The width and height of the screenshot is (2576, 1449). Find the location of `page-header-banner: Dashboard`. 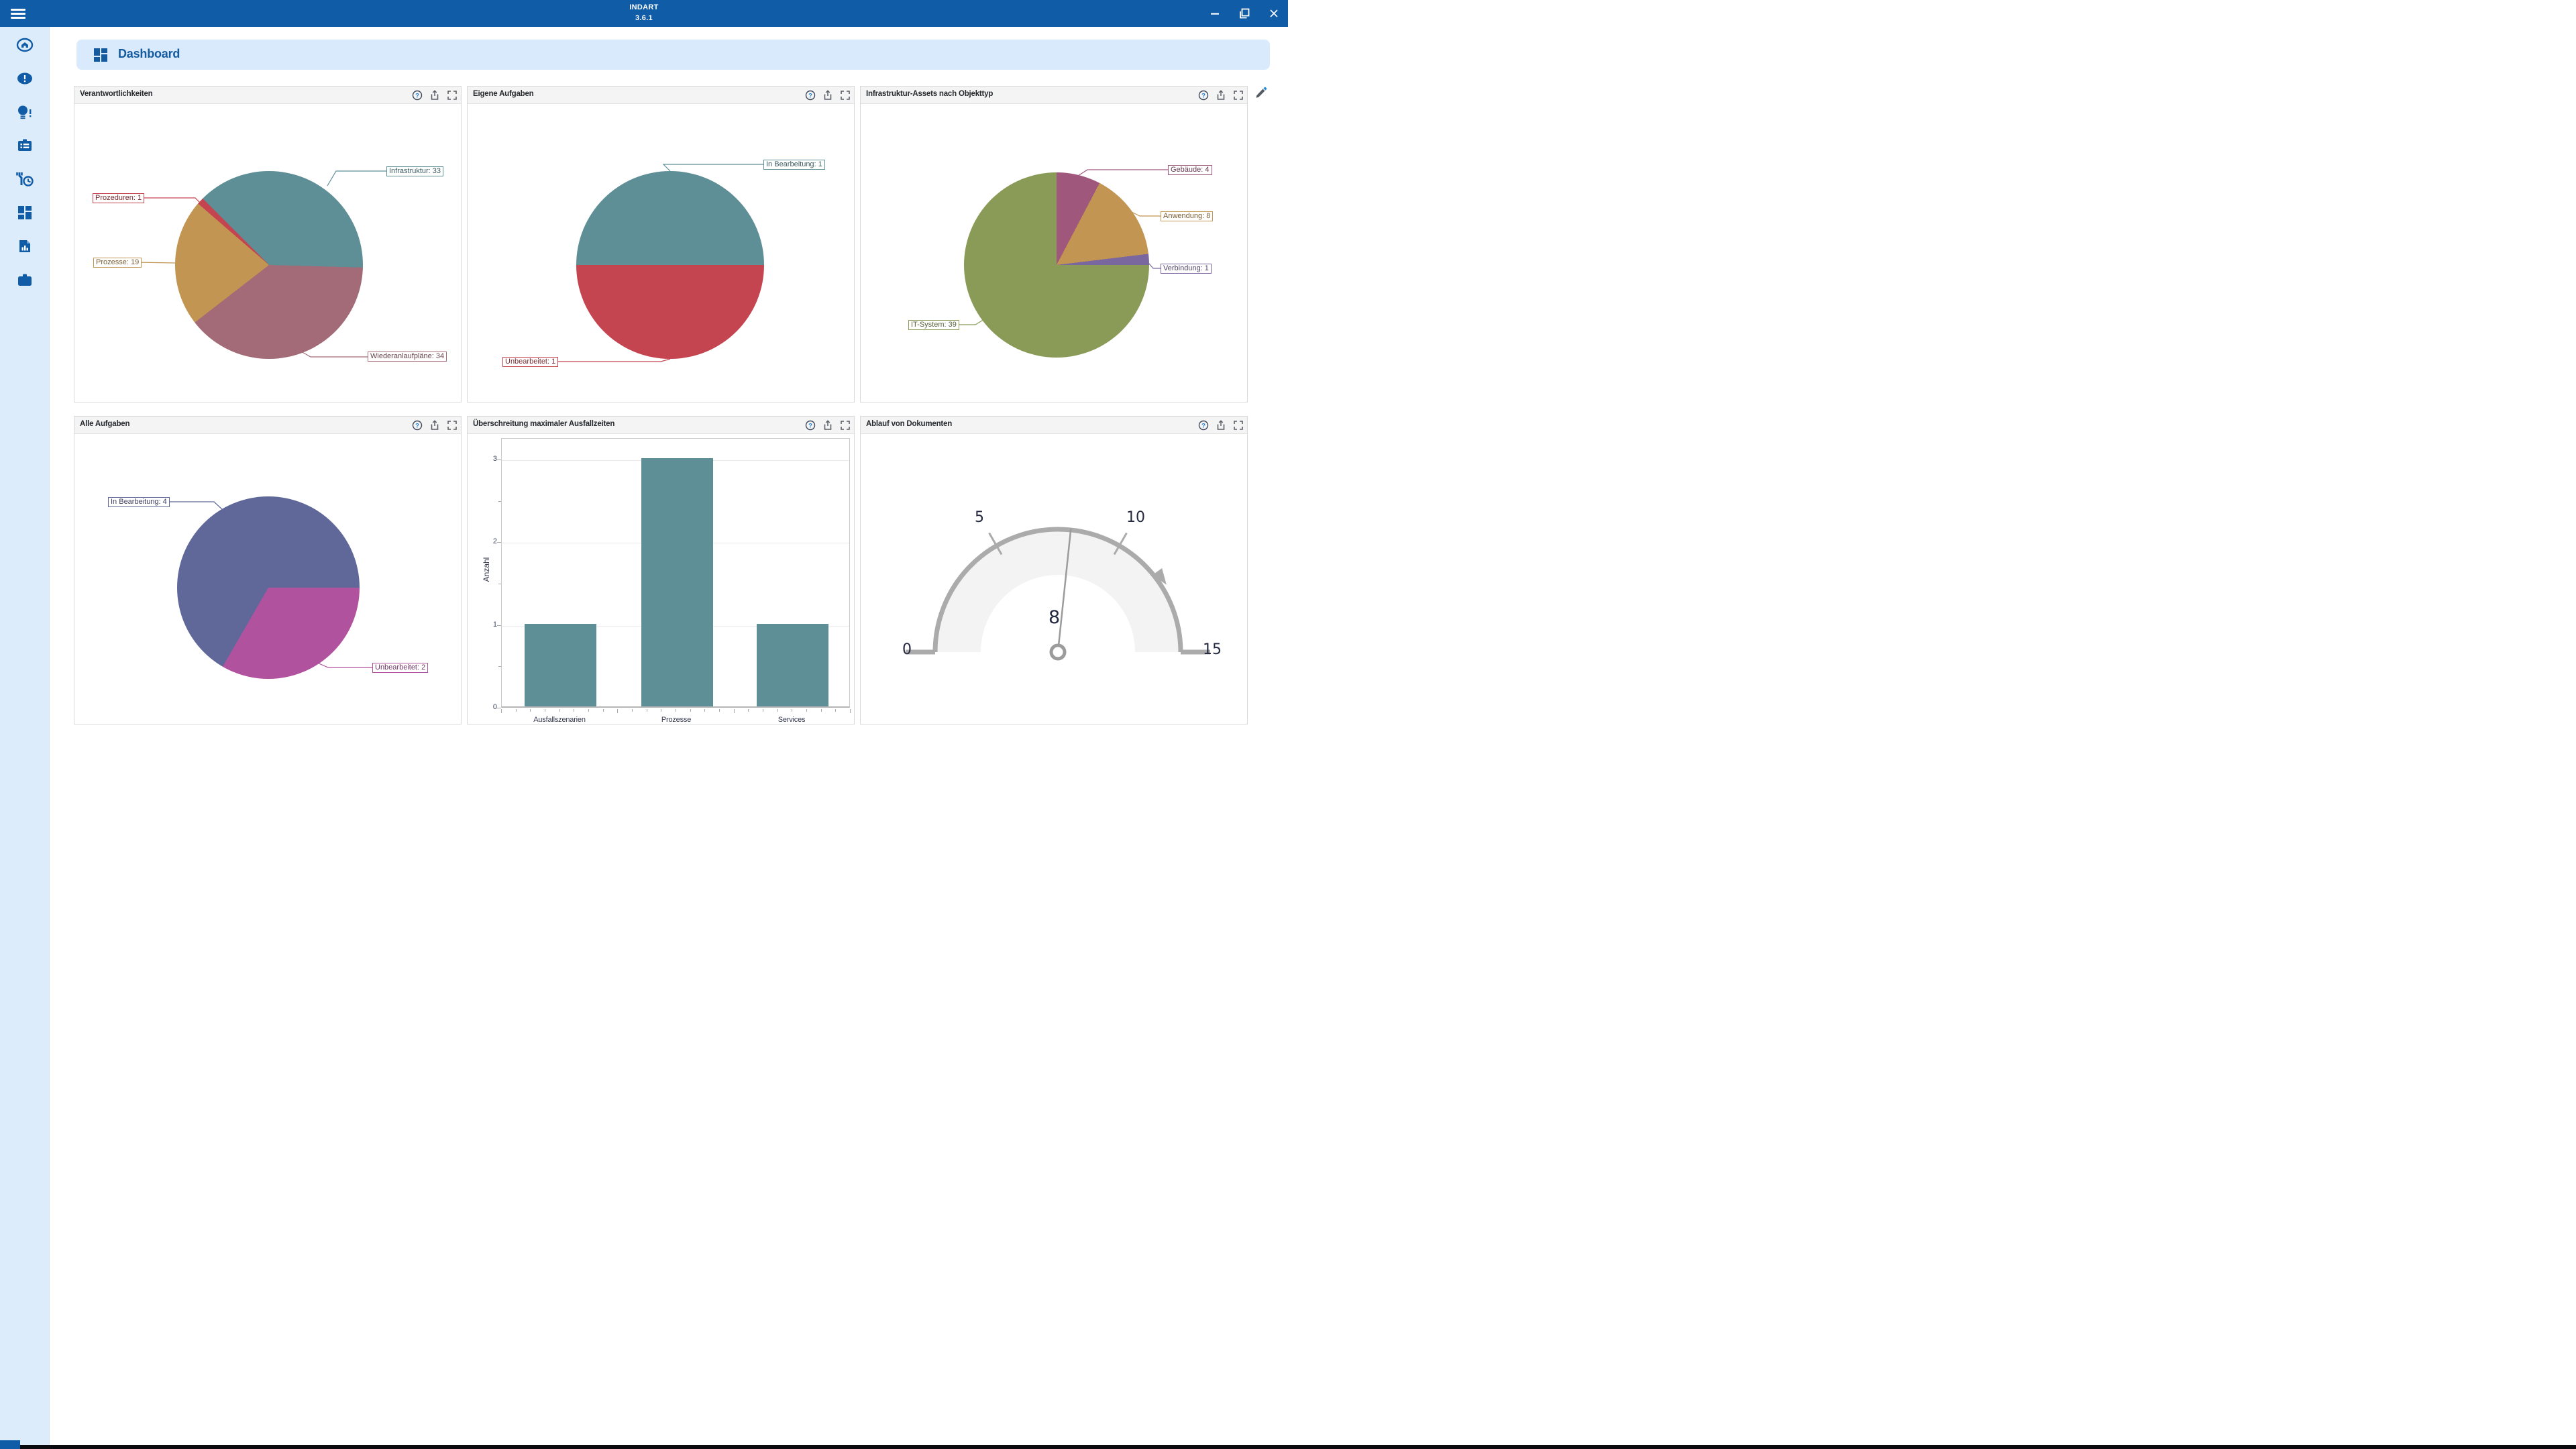

page-header-banner: Dashboard is located at coordinates (673, 55).